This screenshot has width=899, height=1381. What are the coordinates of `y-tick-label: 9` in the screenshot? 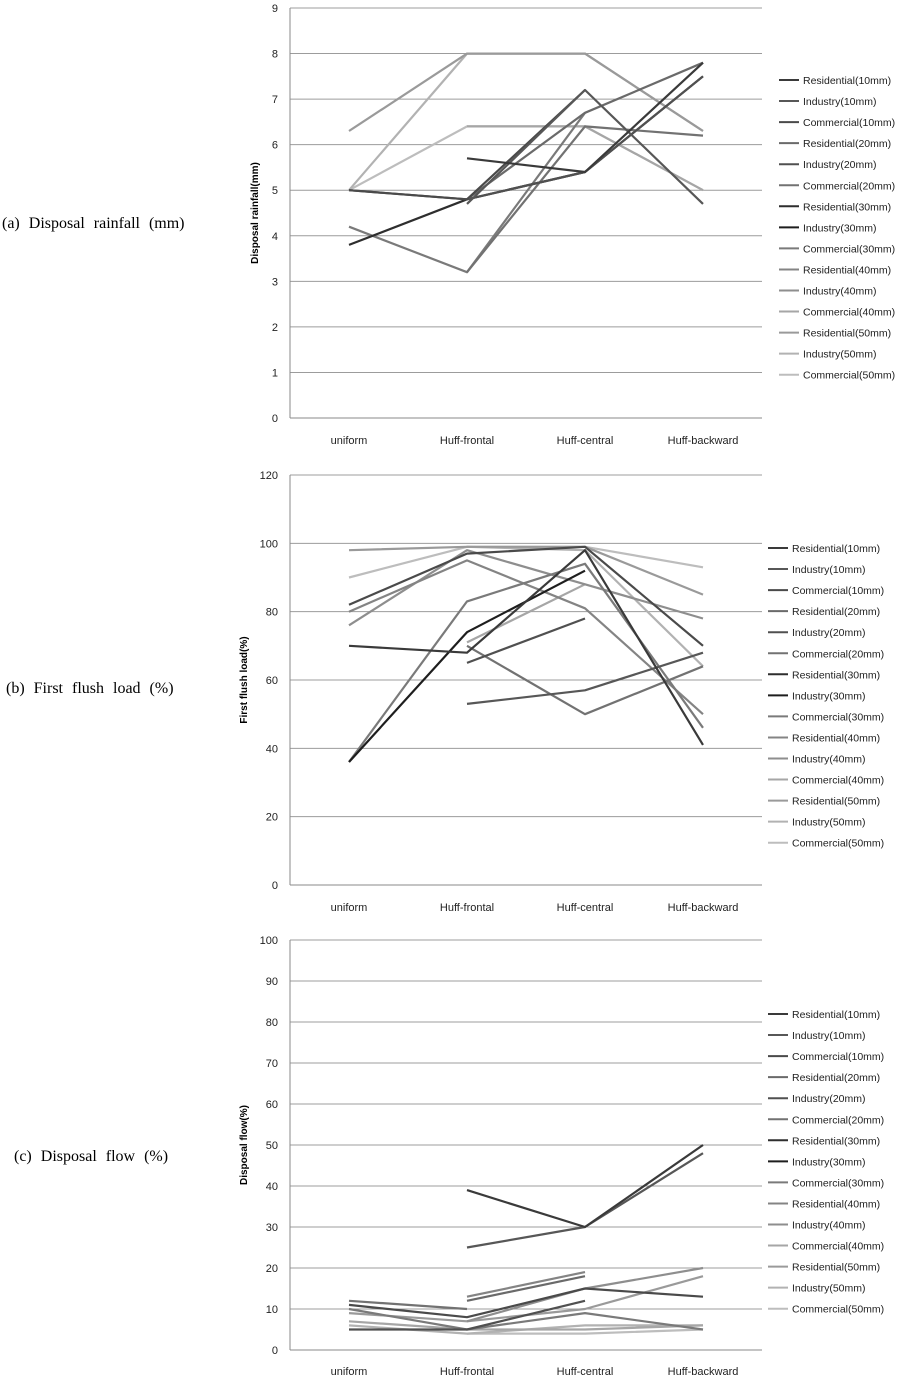 It's located at (275, 9).